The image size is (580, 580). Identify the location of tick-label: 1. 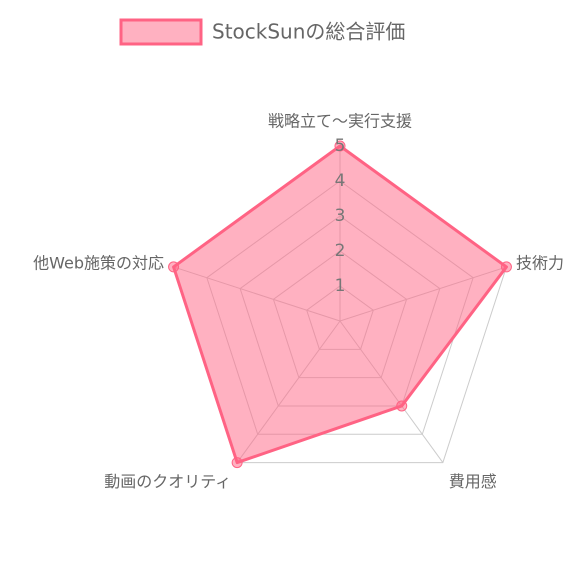
(340, 286).